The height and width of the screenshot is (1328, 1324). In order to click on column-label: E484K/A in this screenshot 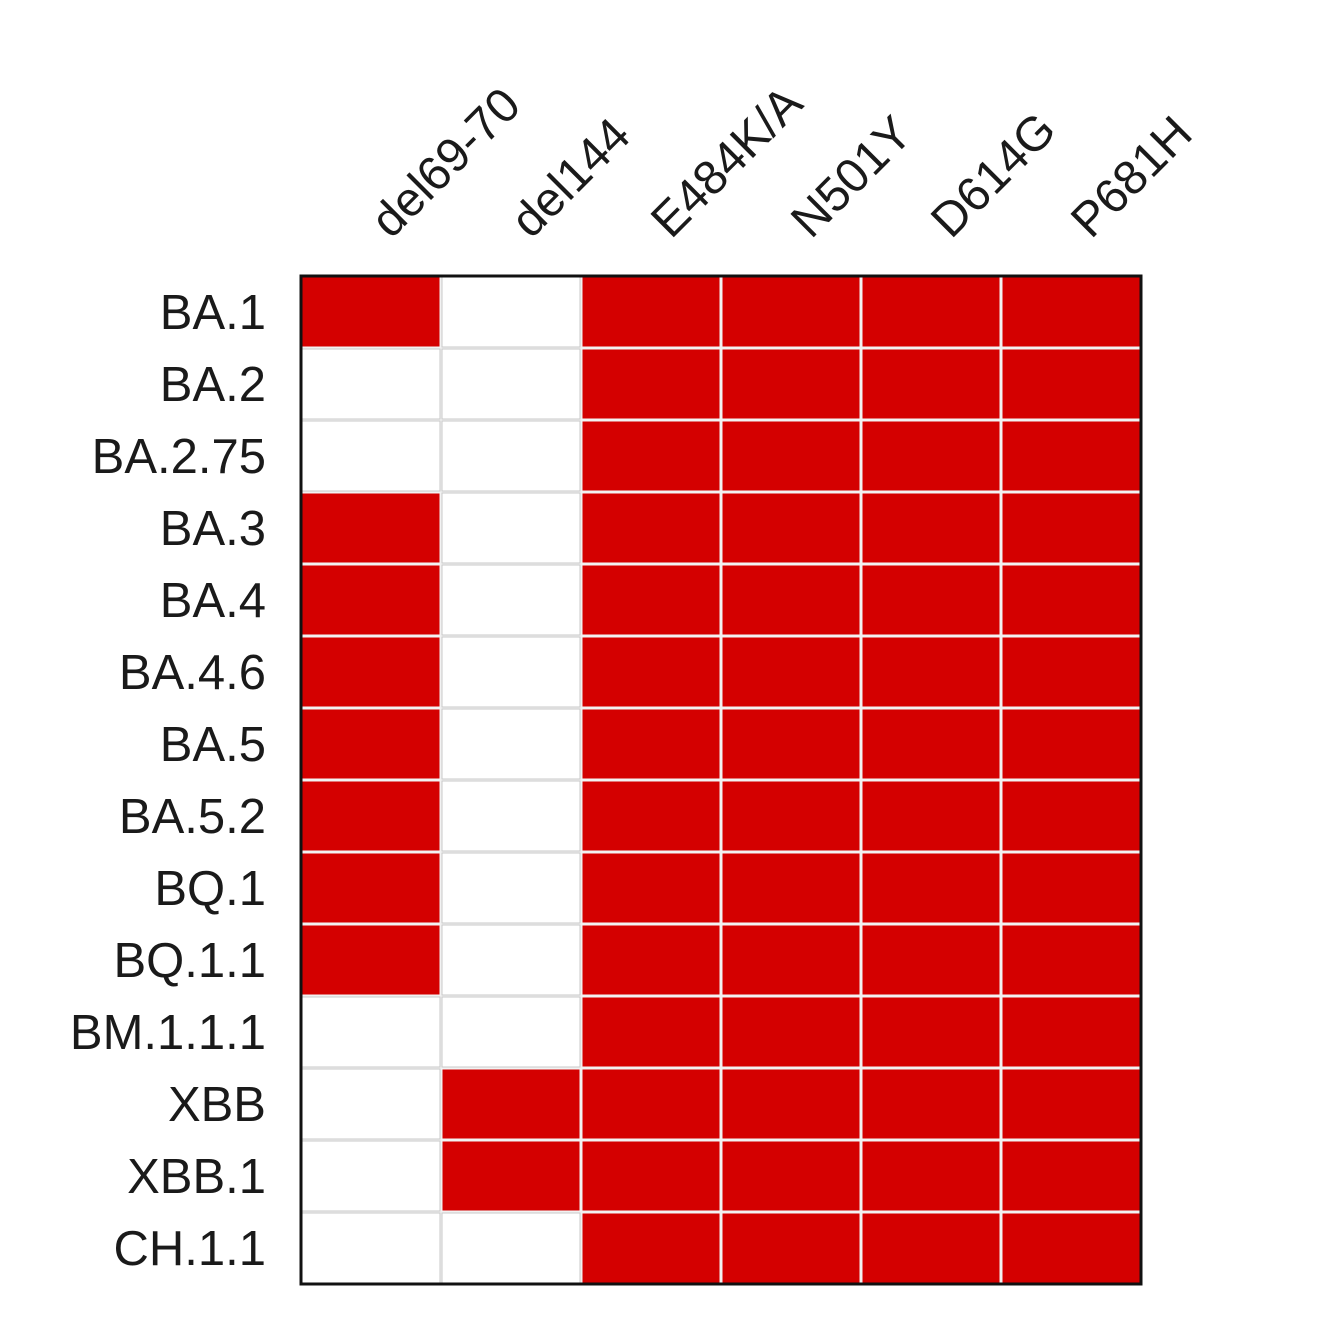, I will do `click(726, 161)`.